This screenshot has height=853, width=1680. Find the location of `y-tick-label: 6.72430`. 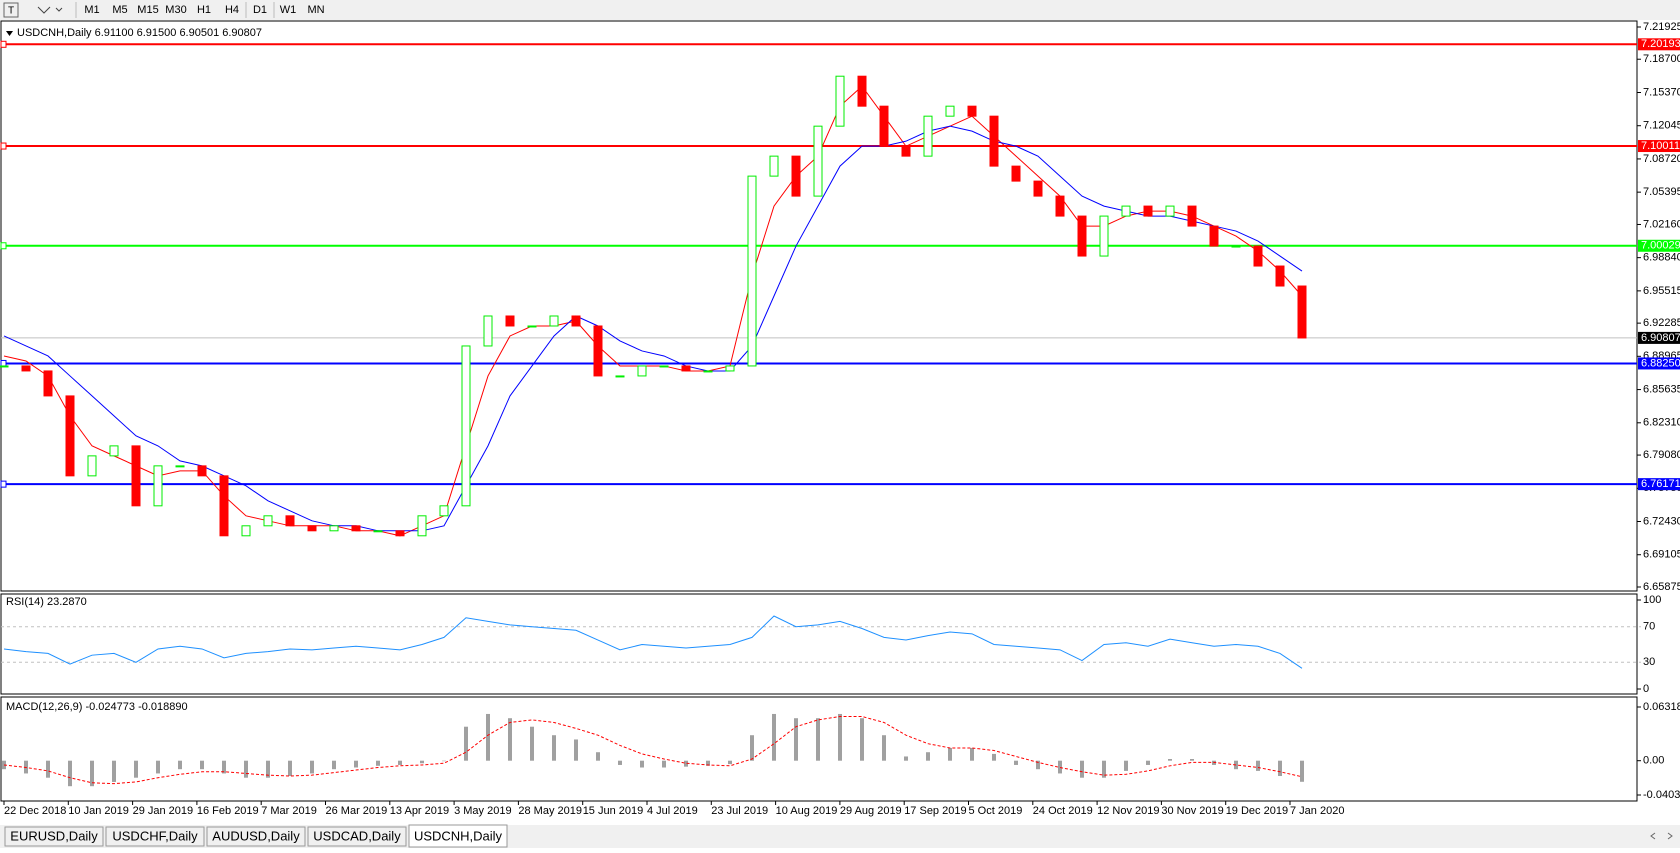

y-tick-label: 6.72430 is located at coordinates (1661, 521).